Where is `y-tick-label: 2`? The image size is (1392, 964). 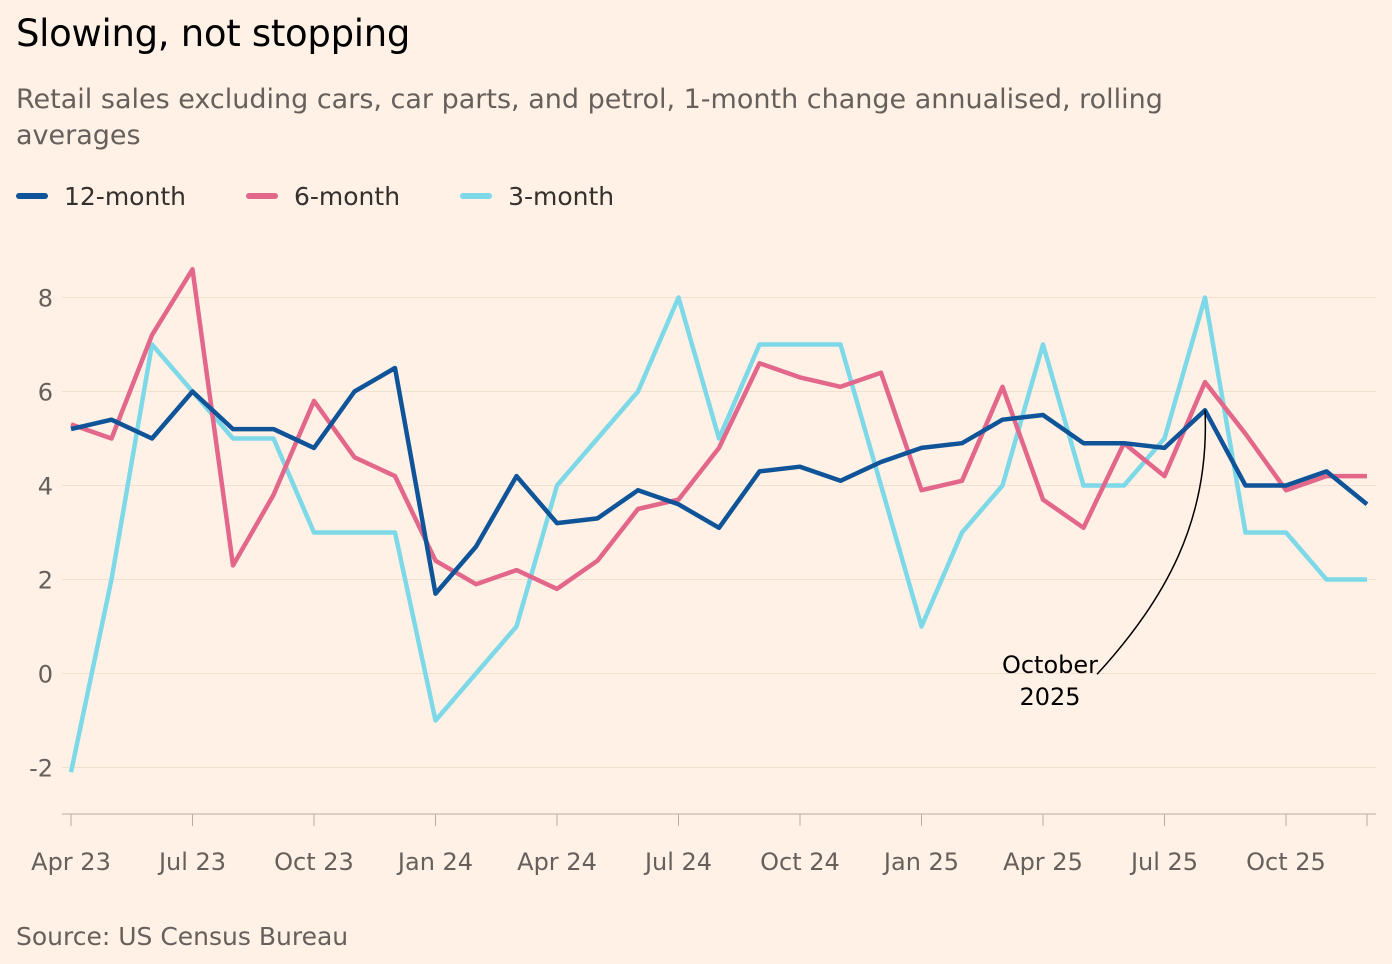
y-tick-label: 2 is located at coordinates (45, 581).